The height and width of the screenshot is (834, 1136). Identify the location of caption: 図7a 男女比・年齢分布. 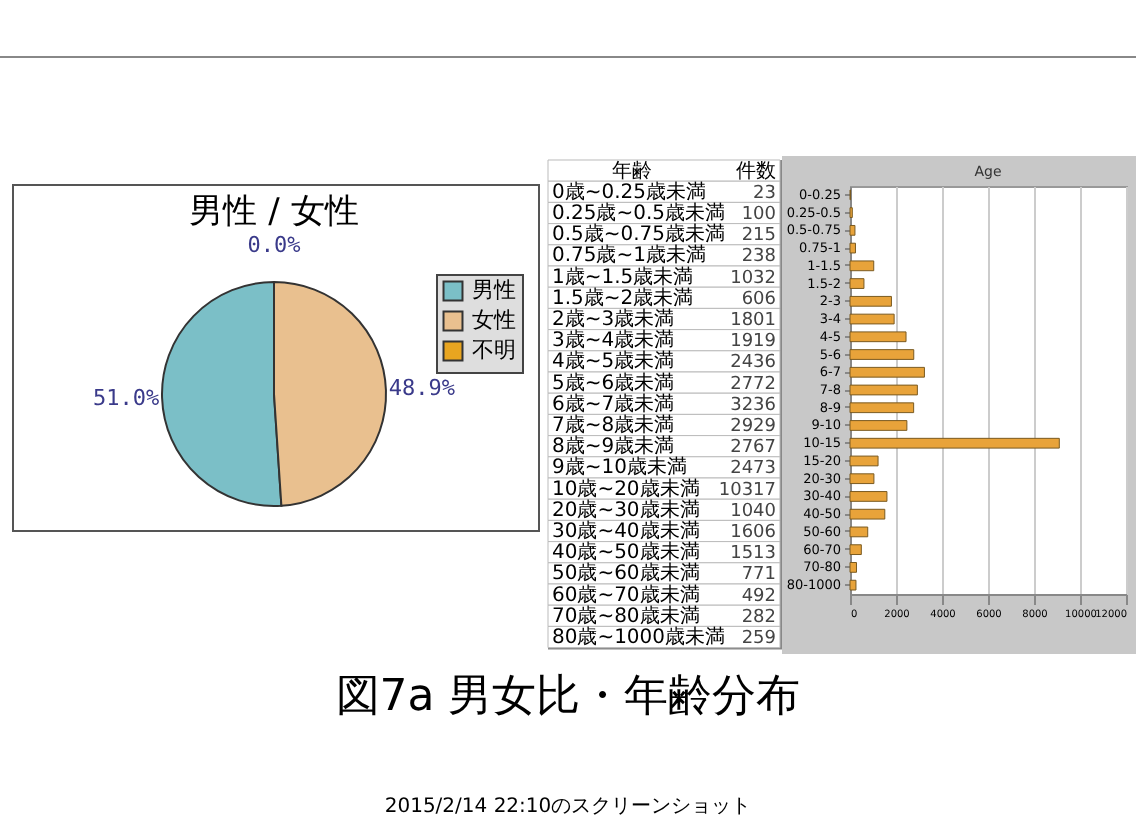
(568, 698).